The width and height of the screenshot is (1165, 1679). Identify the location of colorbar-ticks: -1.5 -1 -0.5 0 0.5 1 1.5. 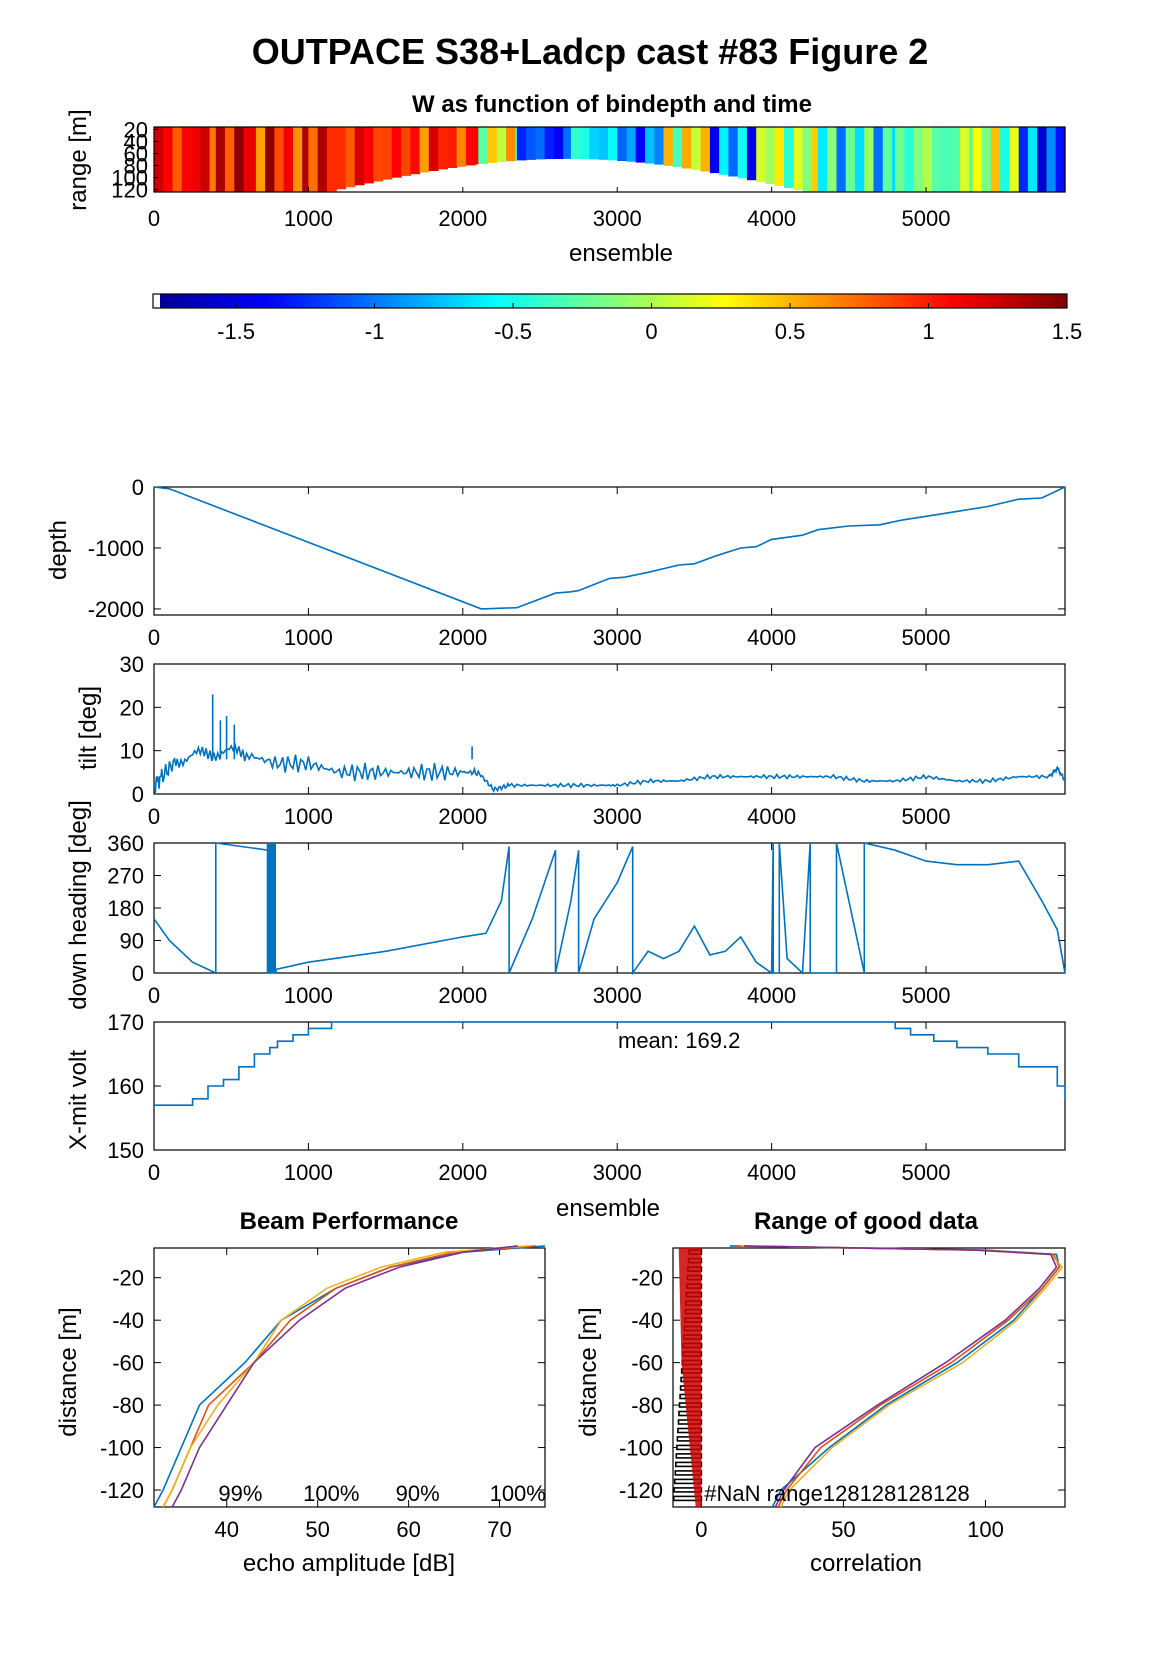
(649, 323).